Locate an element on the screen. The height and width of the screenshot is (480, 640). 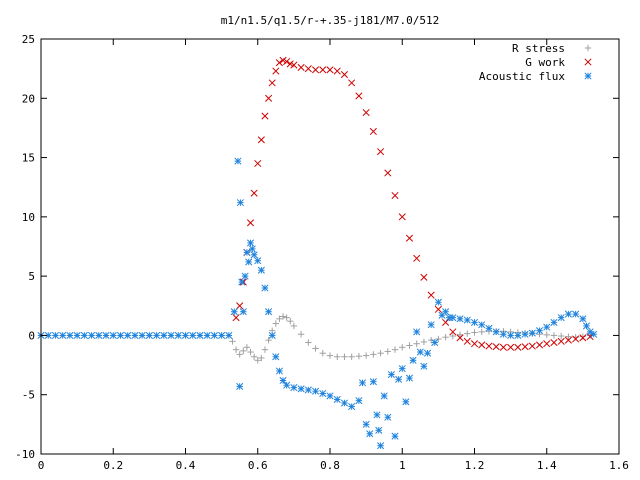
legend-label: G work is located at coordinates (545, 62).